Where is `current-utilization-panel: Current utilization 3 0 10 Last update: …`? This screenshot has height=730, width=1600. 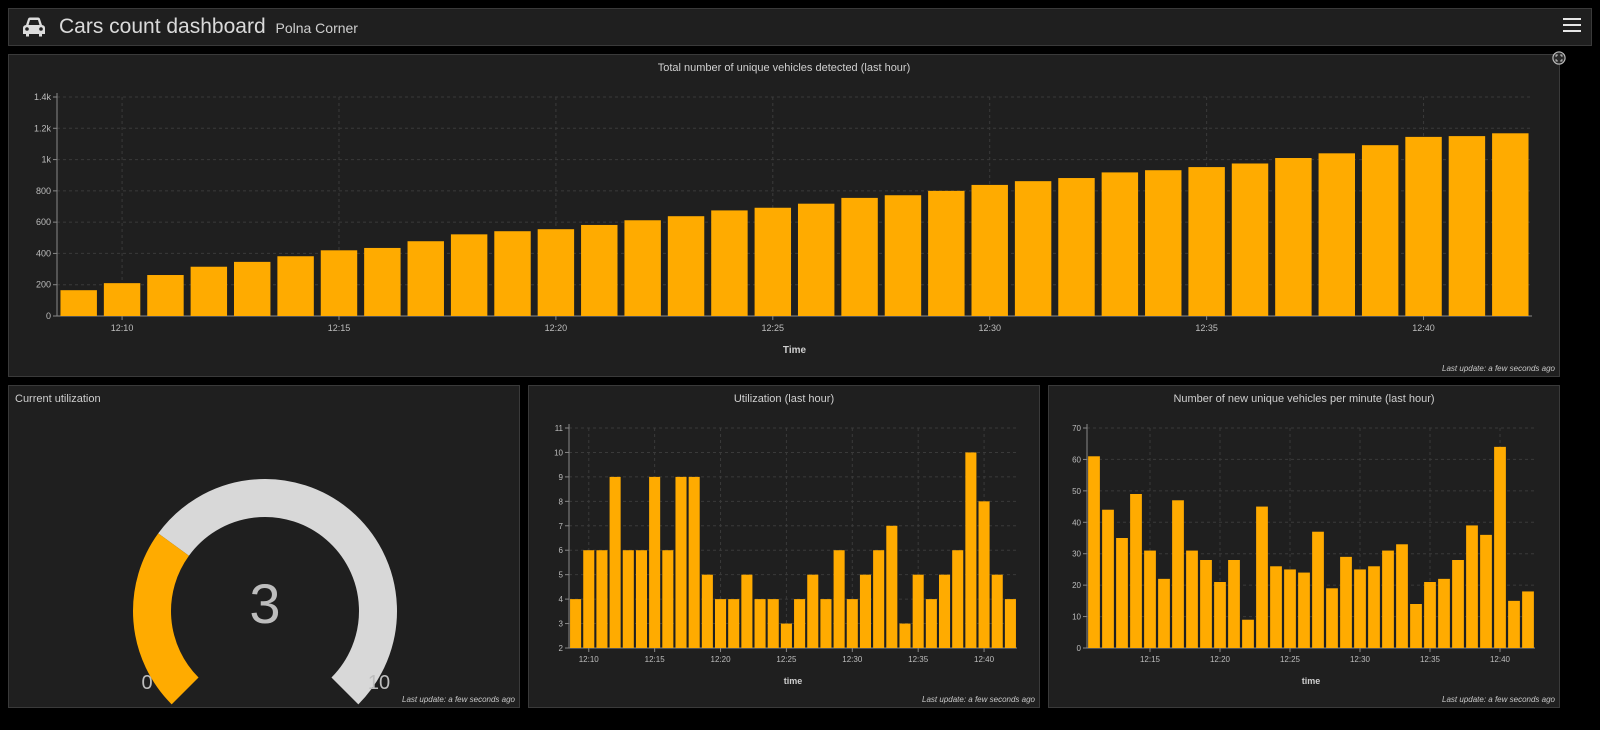 current-utilization-panel: Current utilization 3 0 10 Last update: … is located at coordinates (264, 546).